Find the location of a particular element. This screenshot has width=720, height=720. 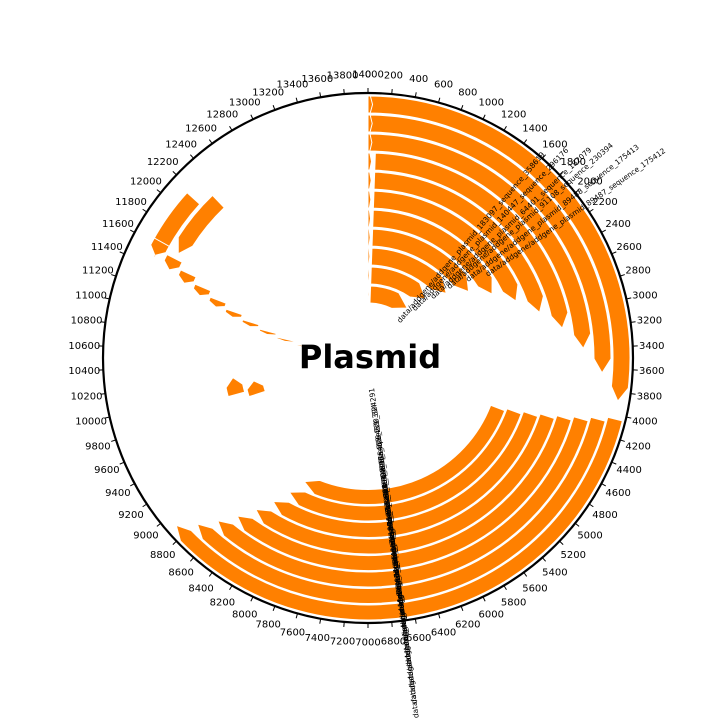

tick-label: 5800 is located at coordinates (513, 602).